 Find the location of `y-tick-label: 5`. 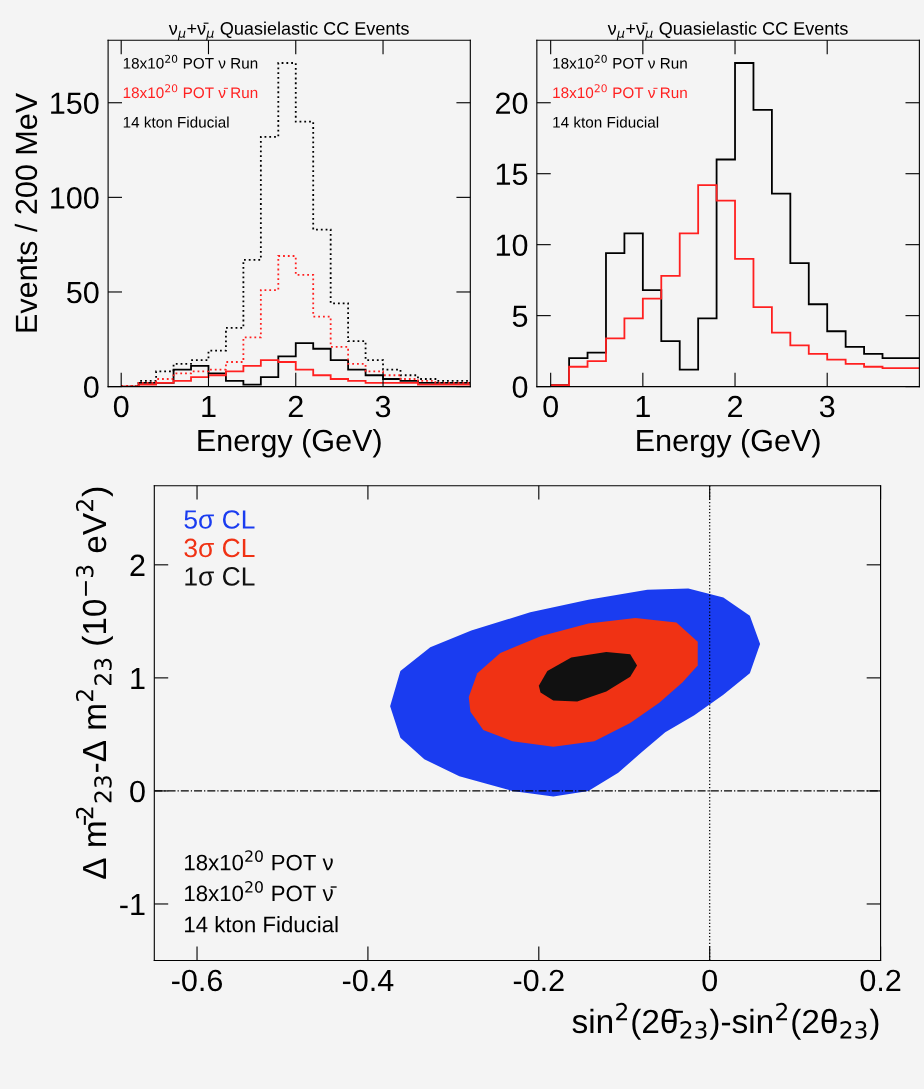

y-tick-label: 5 is located at coordinates (520, 316).